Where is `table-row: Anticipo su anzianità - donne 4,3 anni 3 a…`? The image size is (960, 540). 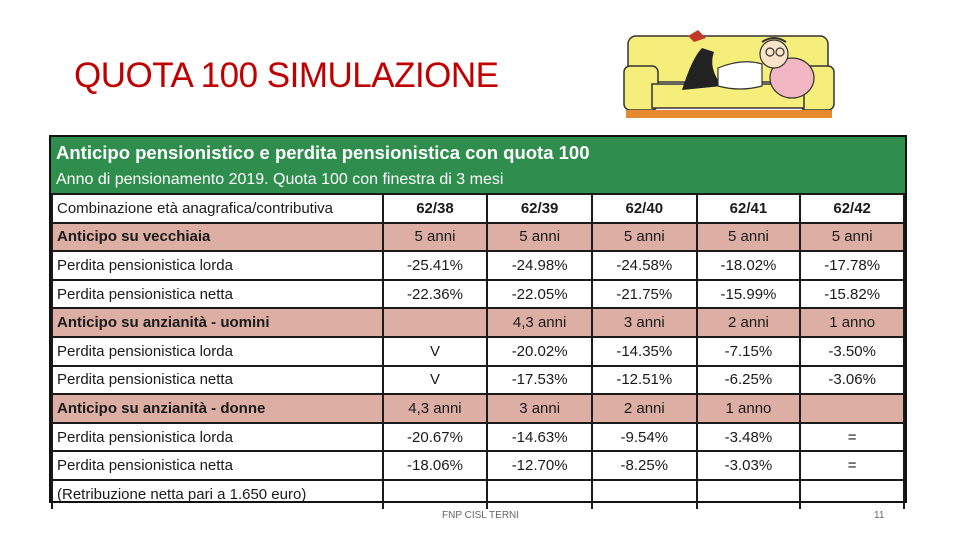 table-row: Anticipo su anzianità - donne 4,3 anni 3 a… is located at coordinates (478, 408).